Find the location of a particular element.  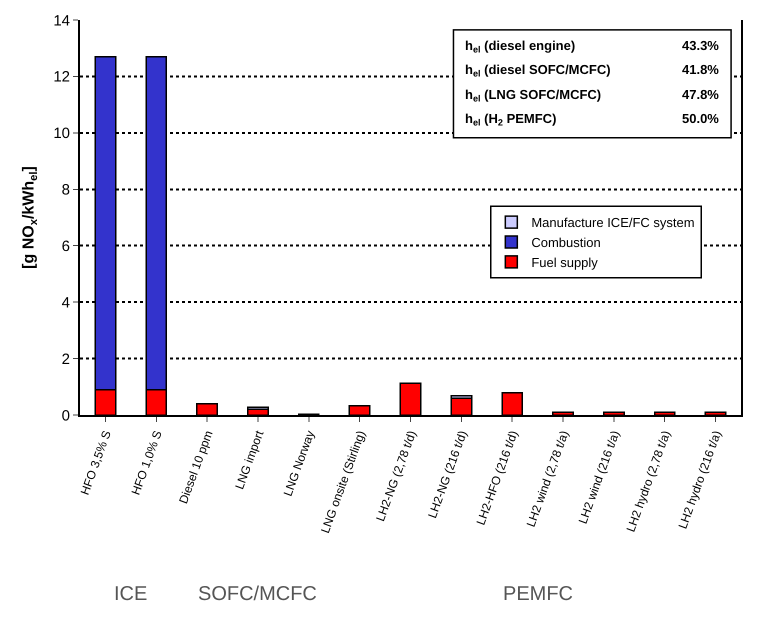

x-tick-label: Diesel 10 ppm is located at coordinates (196, 467).